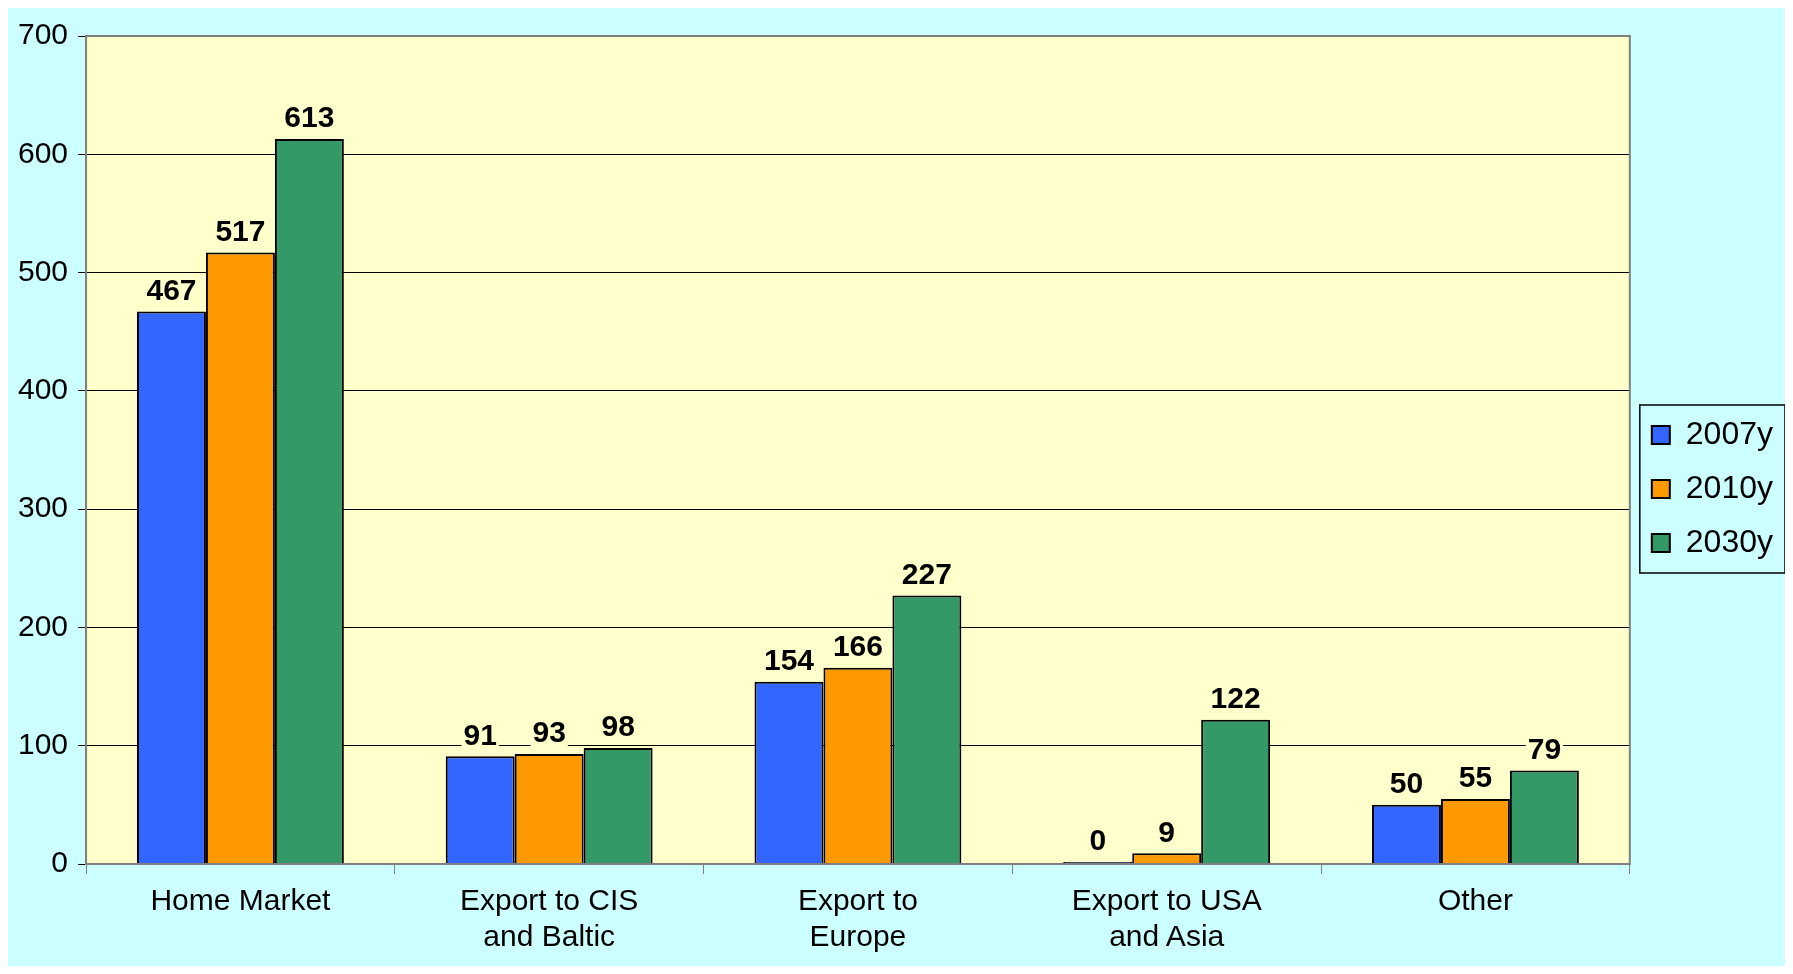 This screenshot has height=974, width=1793. Describe the element at coordinates (926, 573) in the screenshot. I see `data-label: 227` at that location.